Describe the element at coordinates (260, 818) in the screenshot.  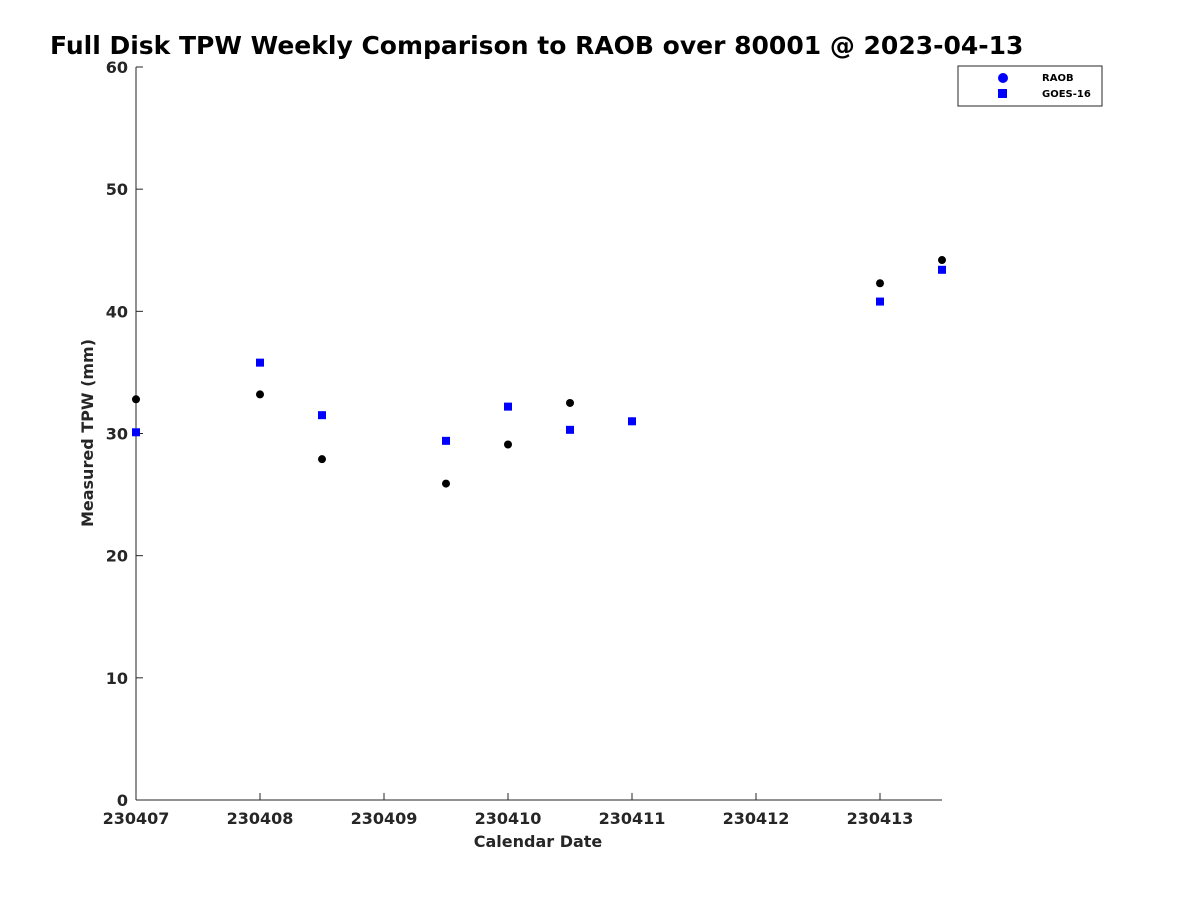
I see `x-tick-label: 230408` at that location.